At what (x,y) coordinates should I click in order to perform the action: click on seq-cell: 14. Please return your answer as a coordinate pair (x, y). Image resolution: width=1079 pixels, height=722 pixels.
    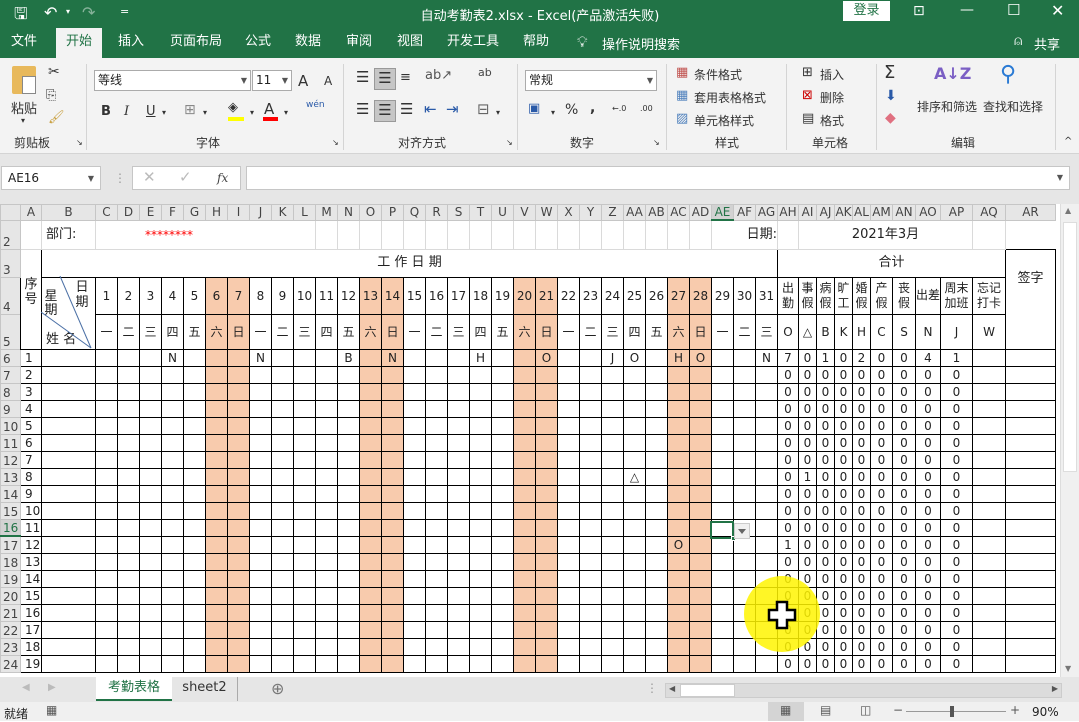
    Looking at the image, I should click on (31, 578).